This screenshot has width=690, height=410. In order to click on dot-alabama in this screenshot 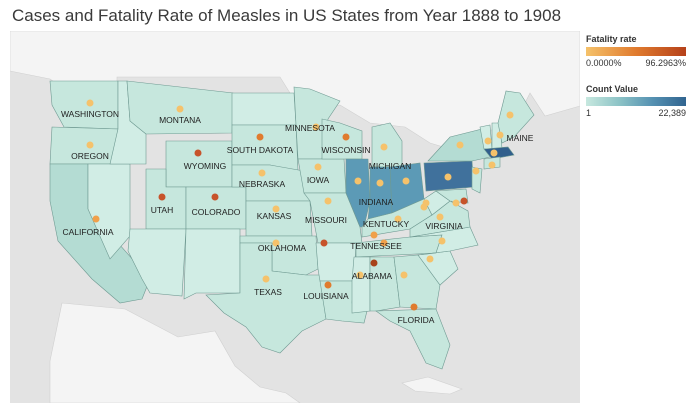, I will do `click(374, 263)`.